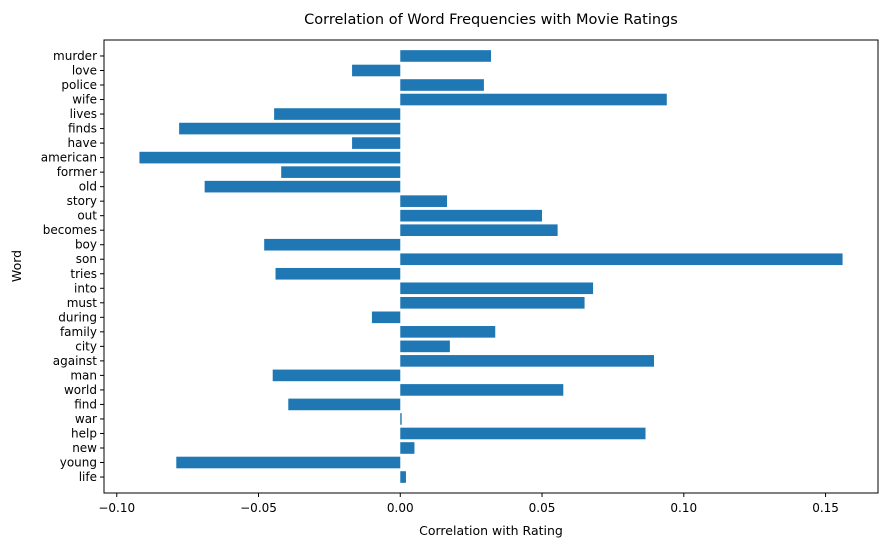  What do you see at coordinates (533, 99) in the screenshot?
I see `bar-wife` at bounding box center [533, 99].